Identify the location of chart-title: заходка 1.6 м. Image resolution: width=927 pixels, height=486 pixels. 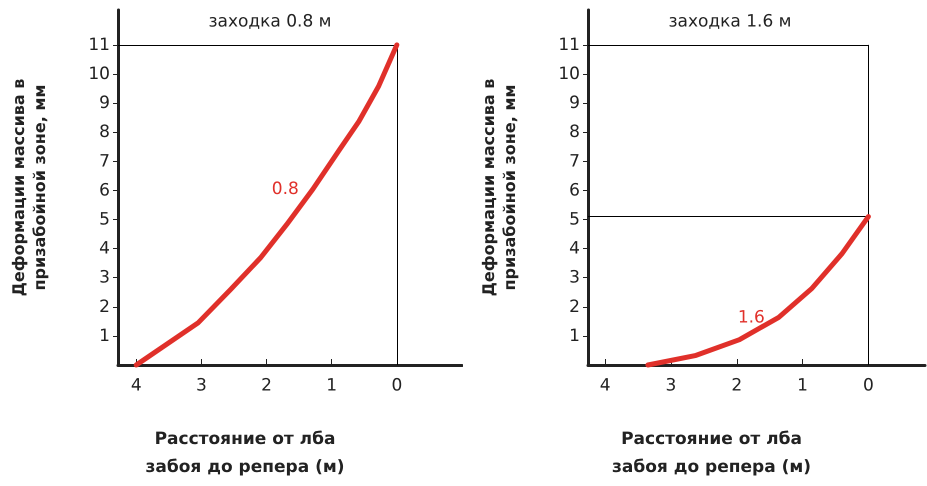
(730, 22).